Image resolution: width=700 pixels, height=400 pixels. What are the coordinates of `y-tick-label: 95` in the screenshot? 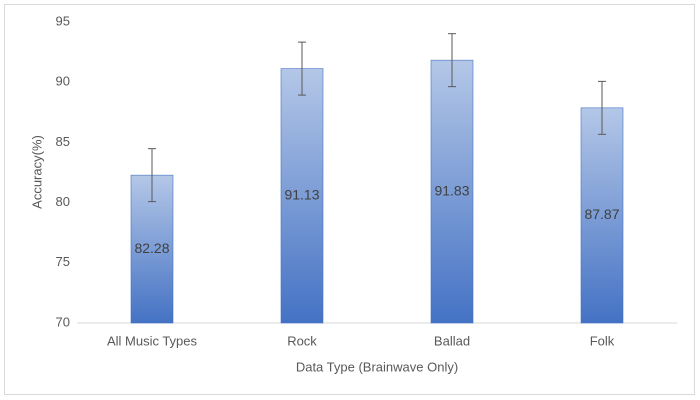 It's located at (63, 20).